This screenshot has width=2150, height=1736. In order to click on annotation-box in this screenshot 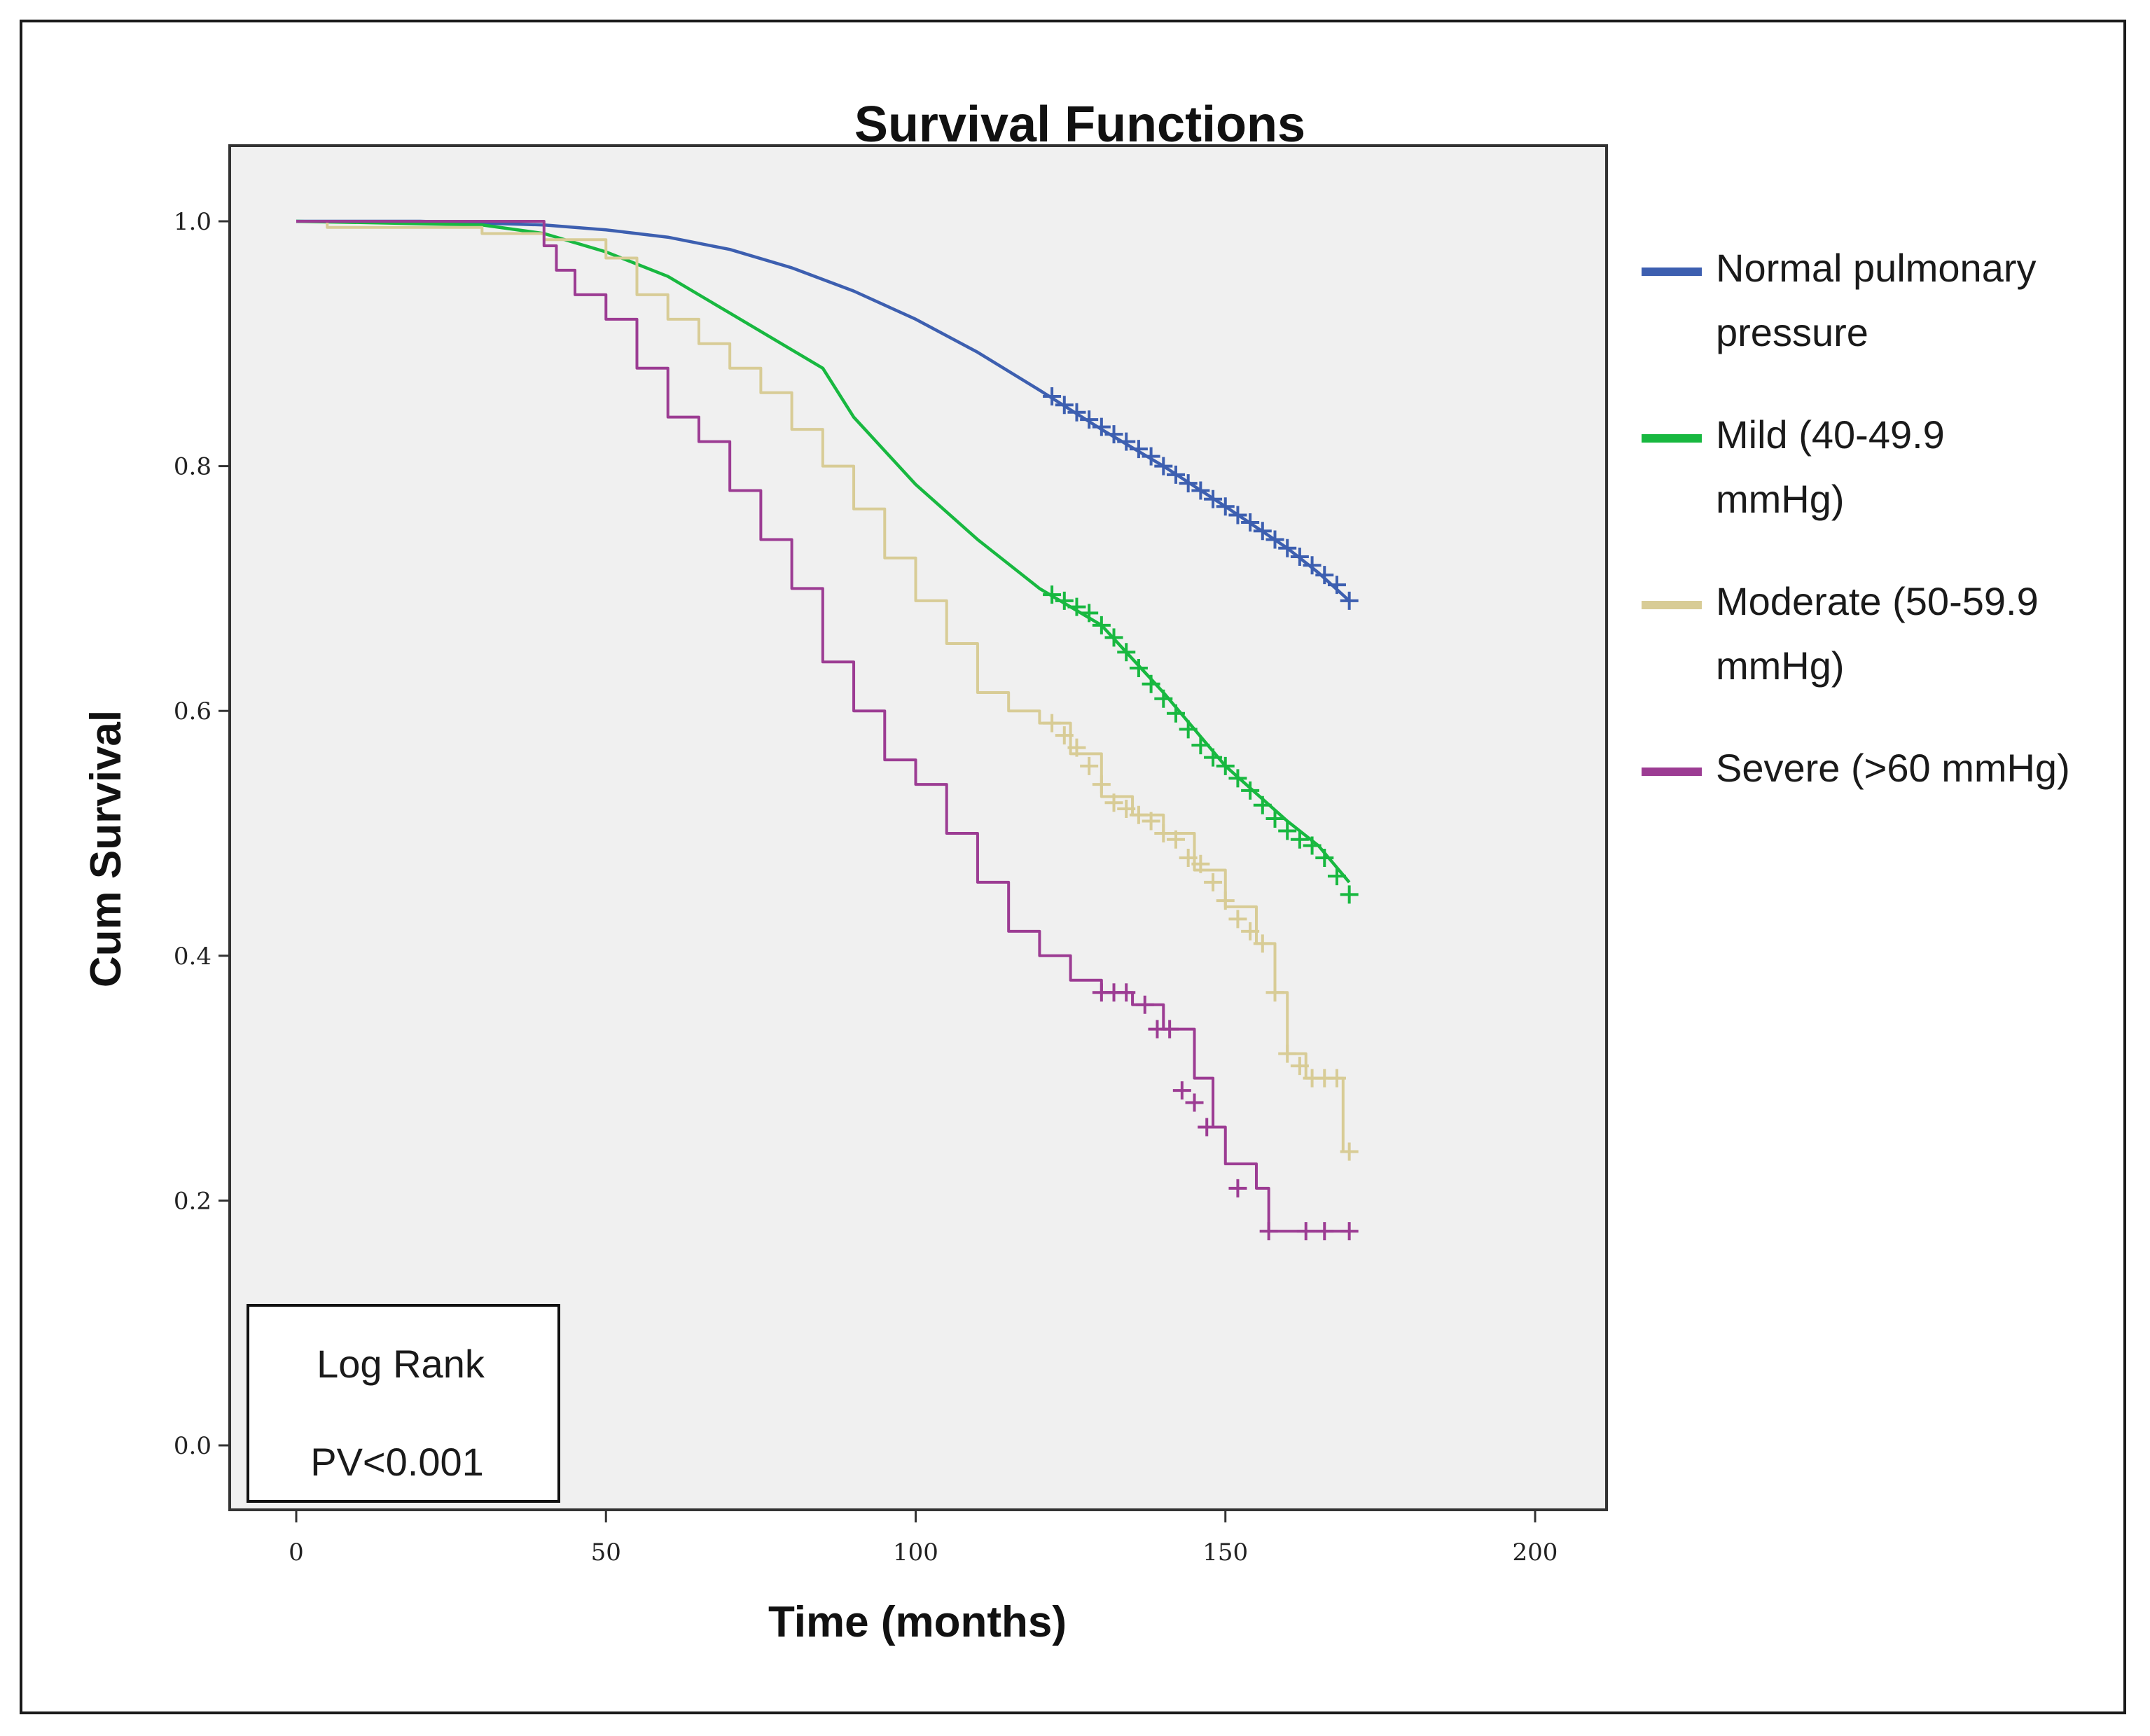, I will do `click(403, 1403)`.